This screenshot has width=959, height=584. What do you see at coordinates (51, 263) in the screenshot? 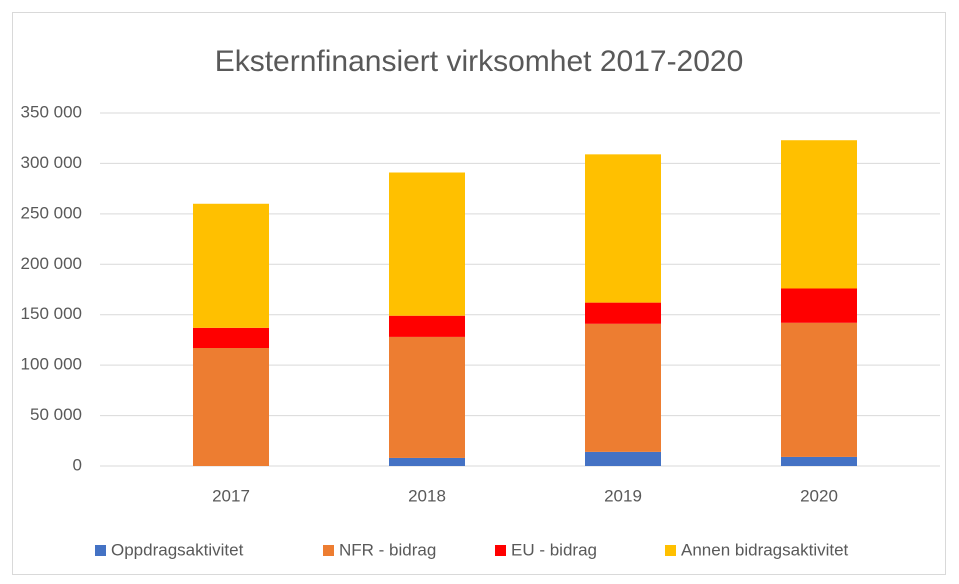
I see `y-tick-label: 200 000` at bounding box center [51, 263].